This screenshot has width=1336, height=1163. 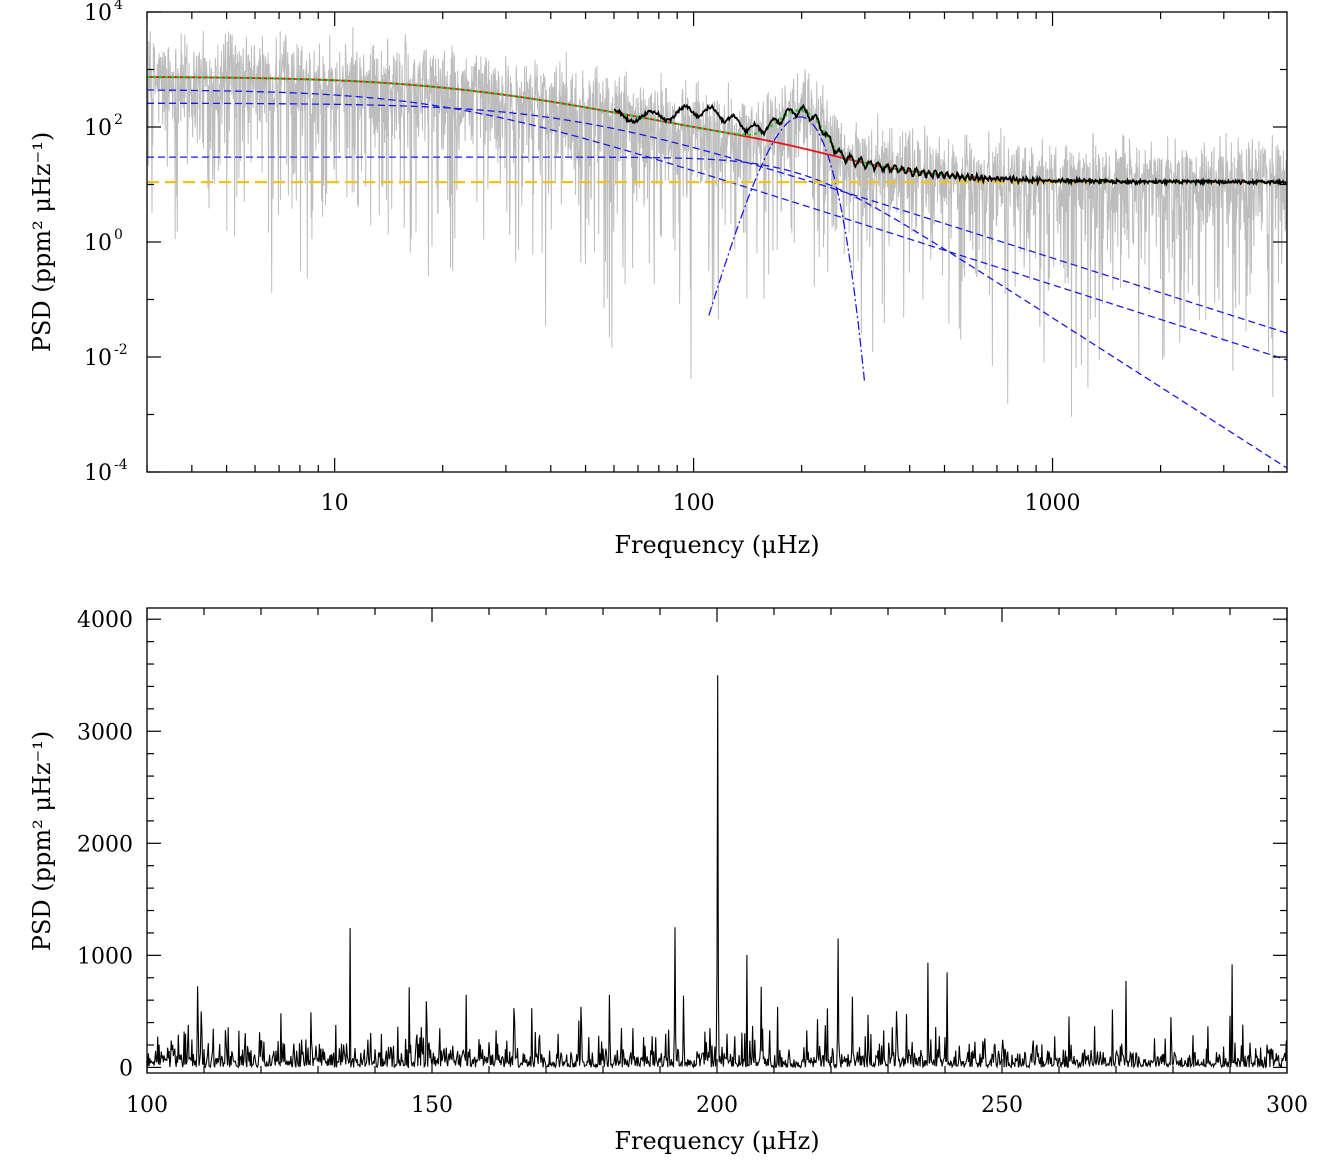 What do you see at coordinates (105, 620) in the screenshot?
I see `y-tick-label: 4000` at bounding box center [105, 620].